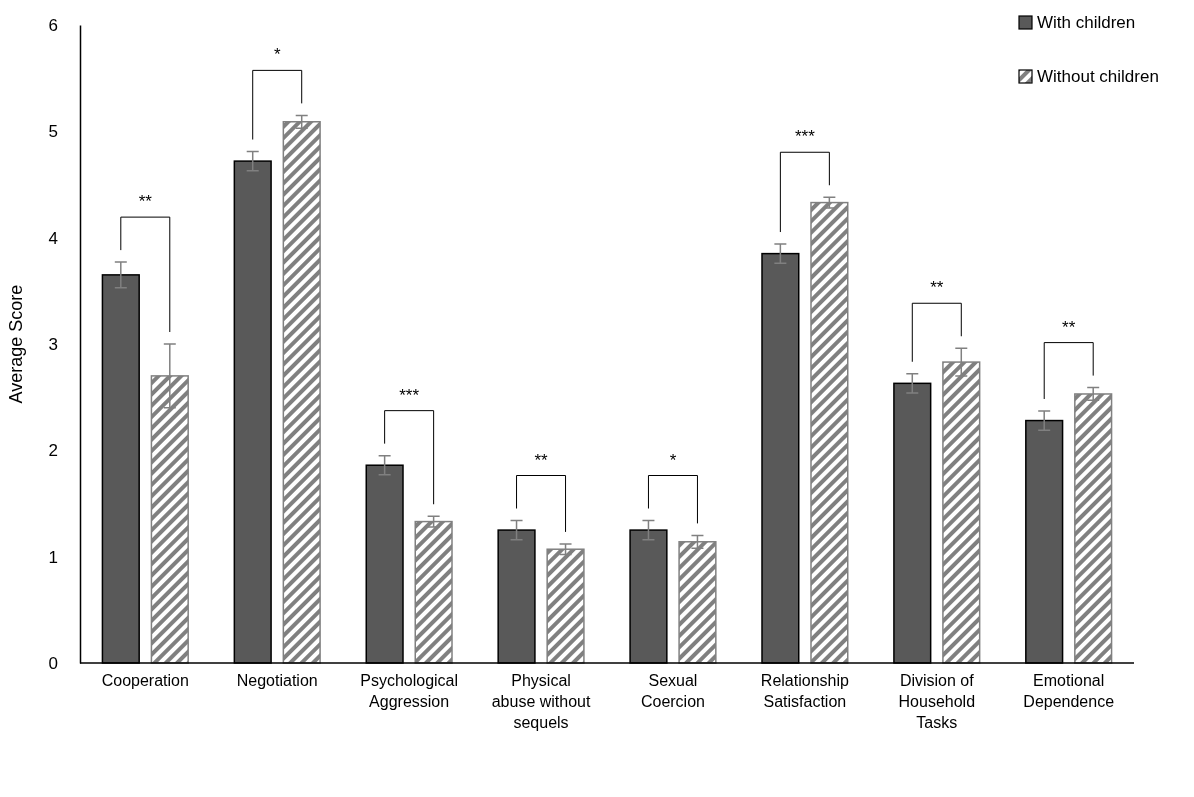 The height and width of the screenshot is (797, 1194). What do you see at coordinates (1098, 76) in the screenshot?
I see `legend-label: Without children` at bounding box center [1098, 76].